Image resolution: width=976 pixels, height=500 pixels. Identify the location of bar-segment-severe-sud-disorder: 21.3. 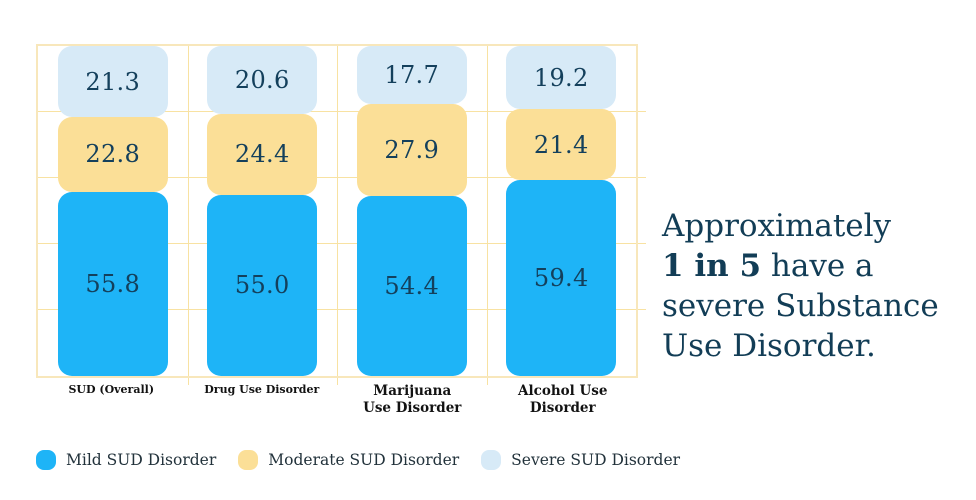
(112, 81).